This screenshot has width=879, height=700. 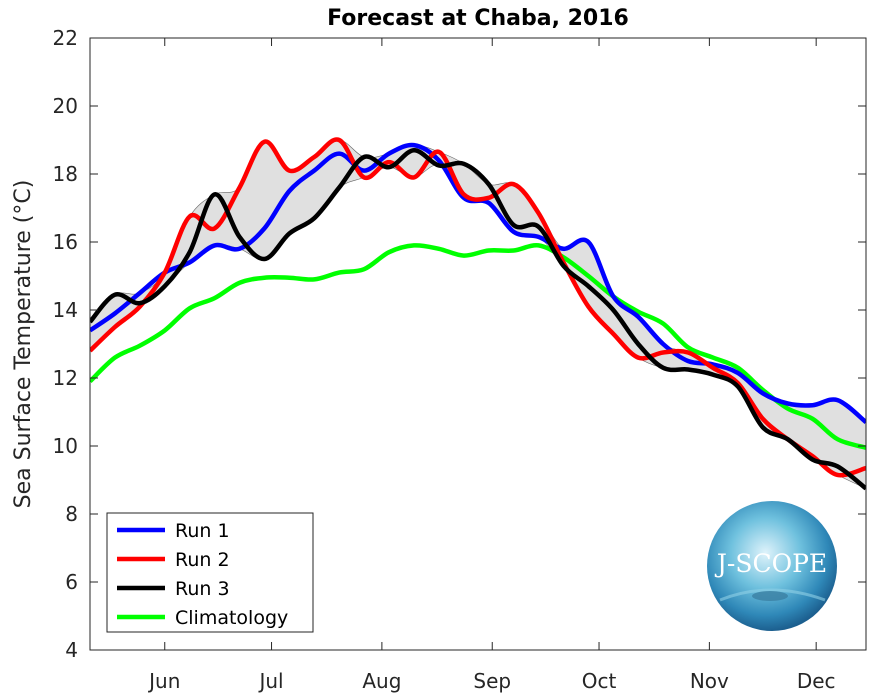 What do you see at coordinates (65, 38) in the screenshot?
I see `y-tick-label: 22` at bounding box center [65, 38].